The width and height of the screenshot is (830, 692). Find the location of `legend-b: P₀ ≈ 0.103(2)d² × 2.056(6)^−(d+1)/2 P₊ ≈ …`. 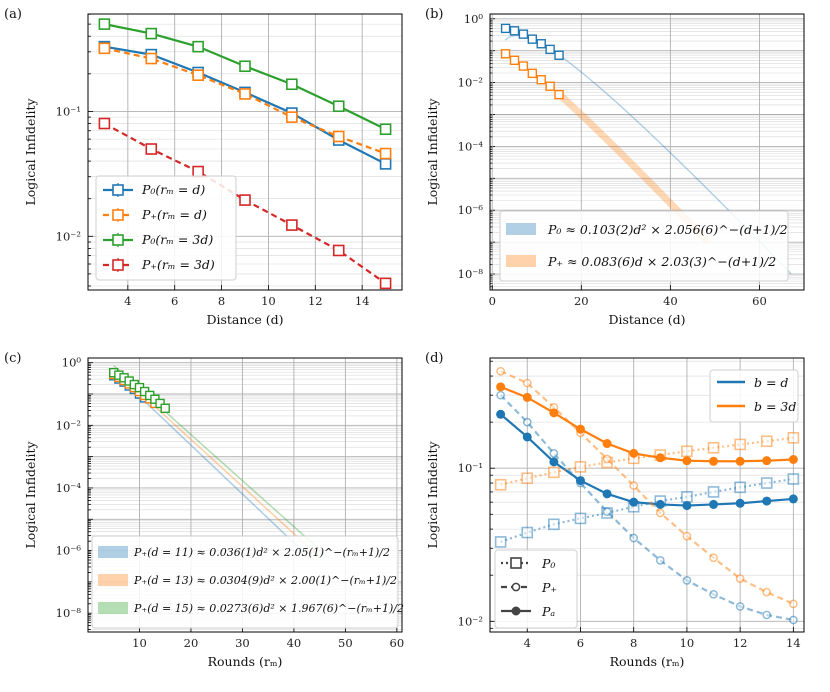

legend-b: P₀ ≈ 0.103(2)d² × 2.056(6)^−(d+1)/2 P₊ ≈ … is located at coordinates (644, 246).